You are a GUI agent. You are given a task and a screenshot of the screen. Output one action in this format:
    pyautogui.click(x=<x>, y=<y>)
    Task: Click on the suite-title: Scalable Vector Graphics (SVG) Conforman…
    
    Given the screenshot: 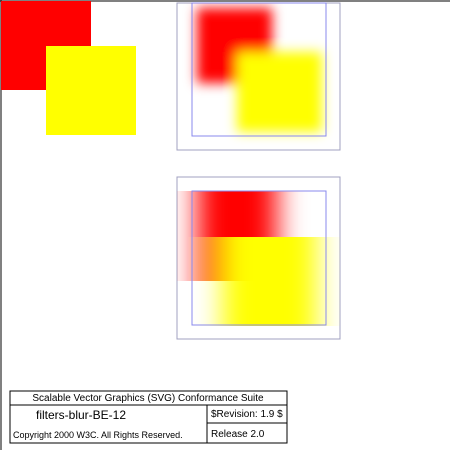 What is the action you would take?
    pyautogui.click(x=148, y=398)
    